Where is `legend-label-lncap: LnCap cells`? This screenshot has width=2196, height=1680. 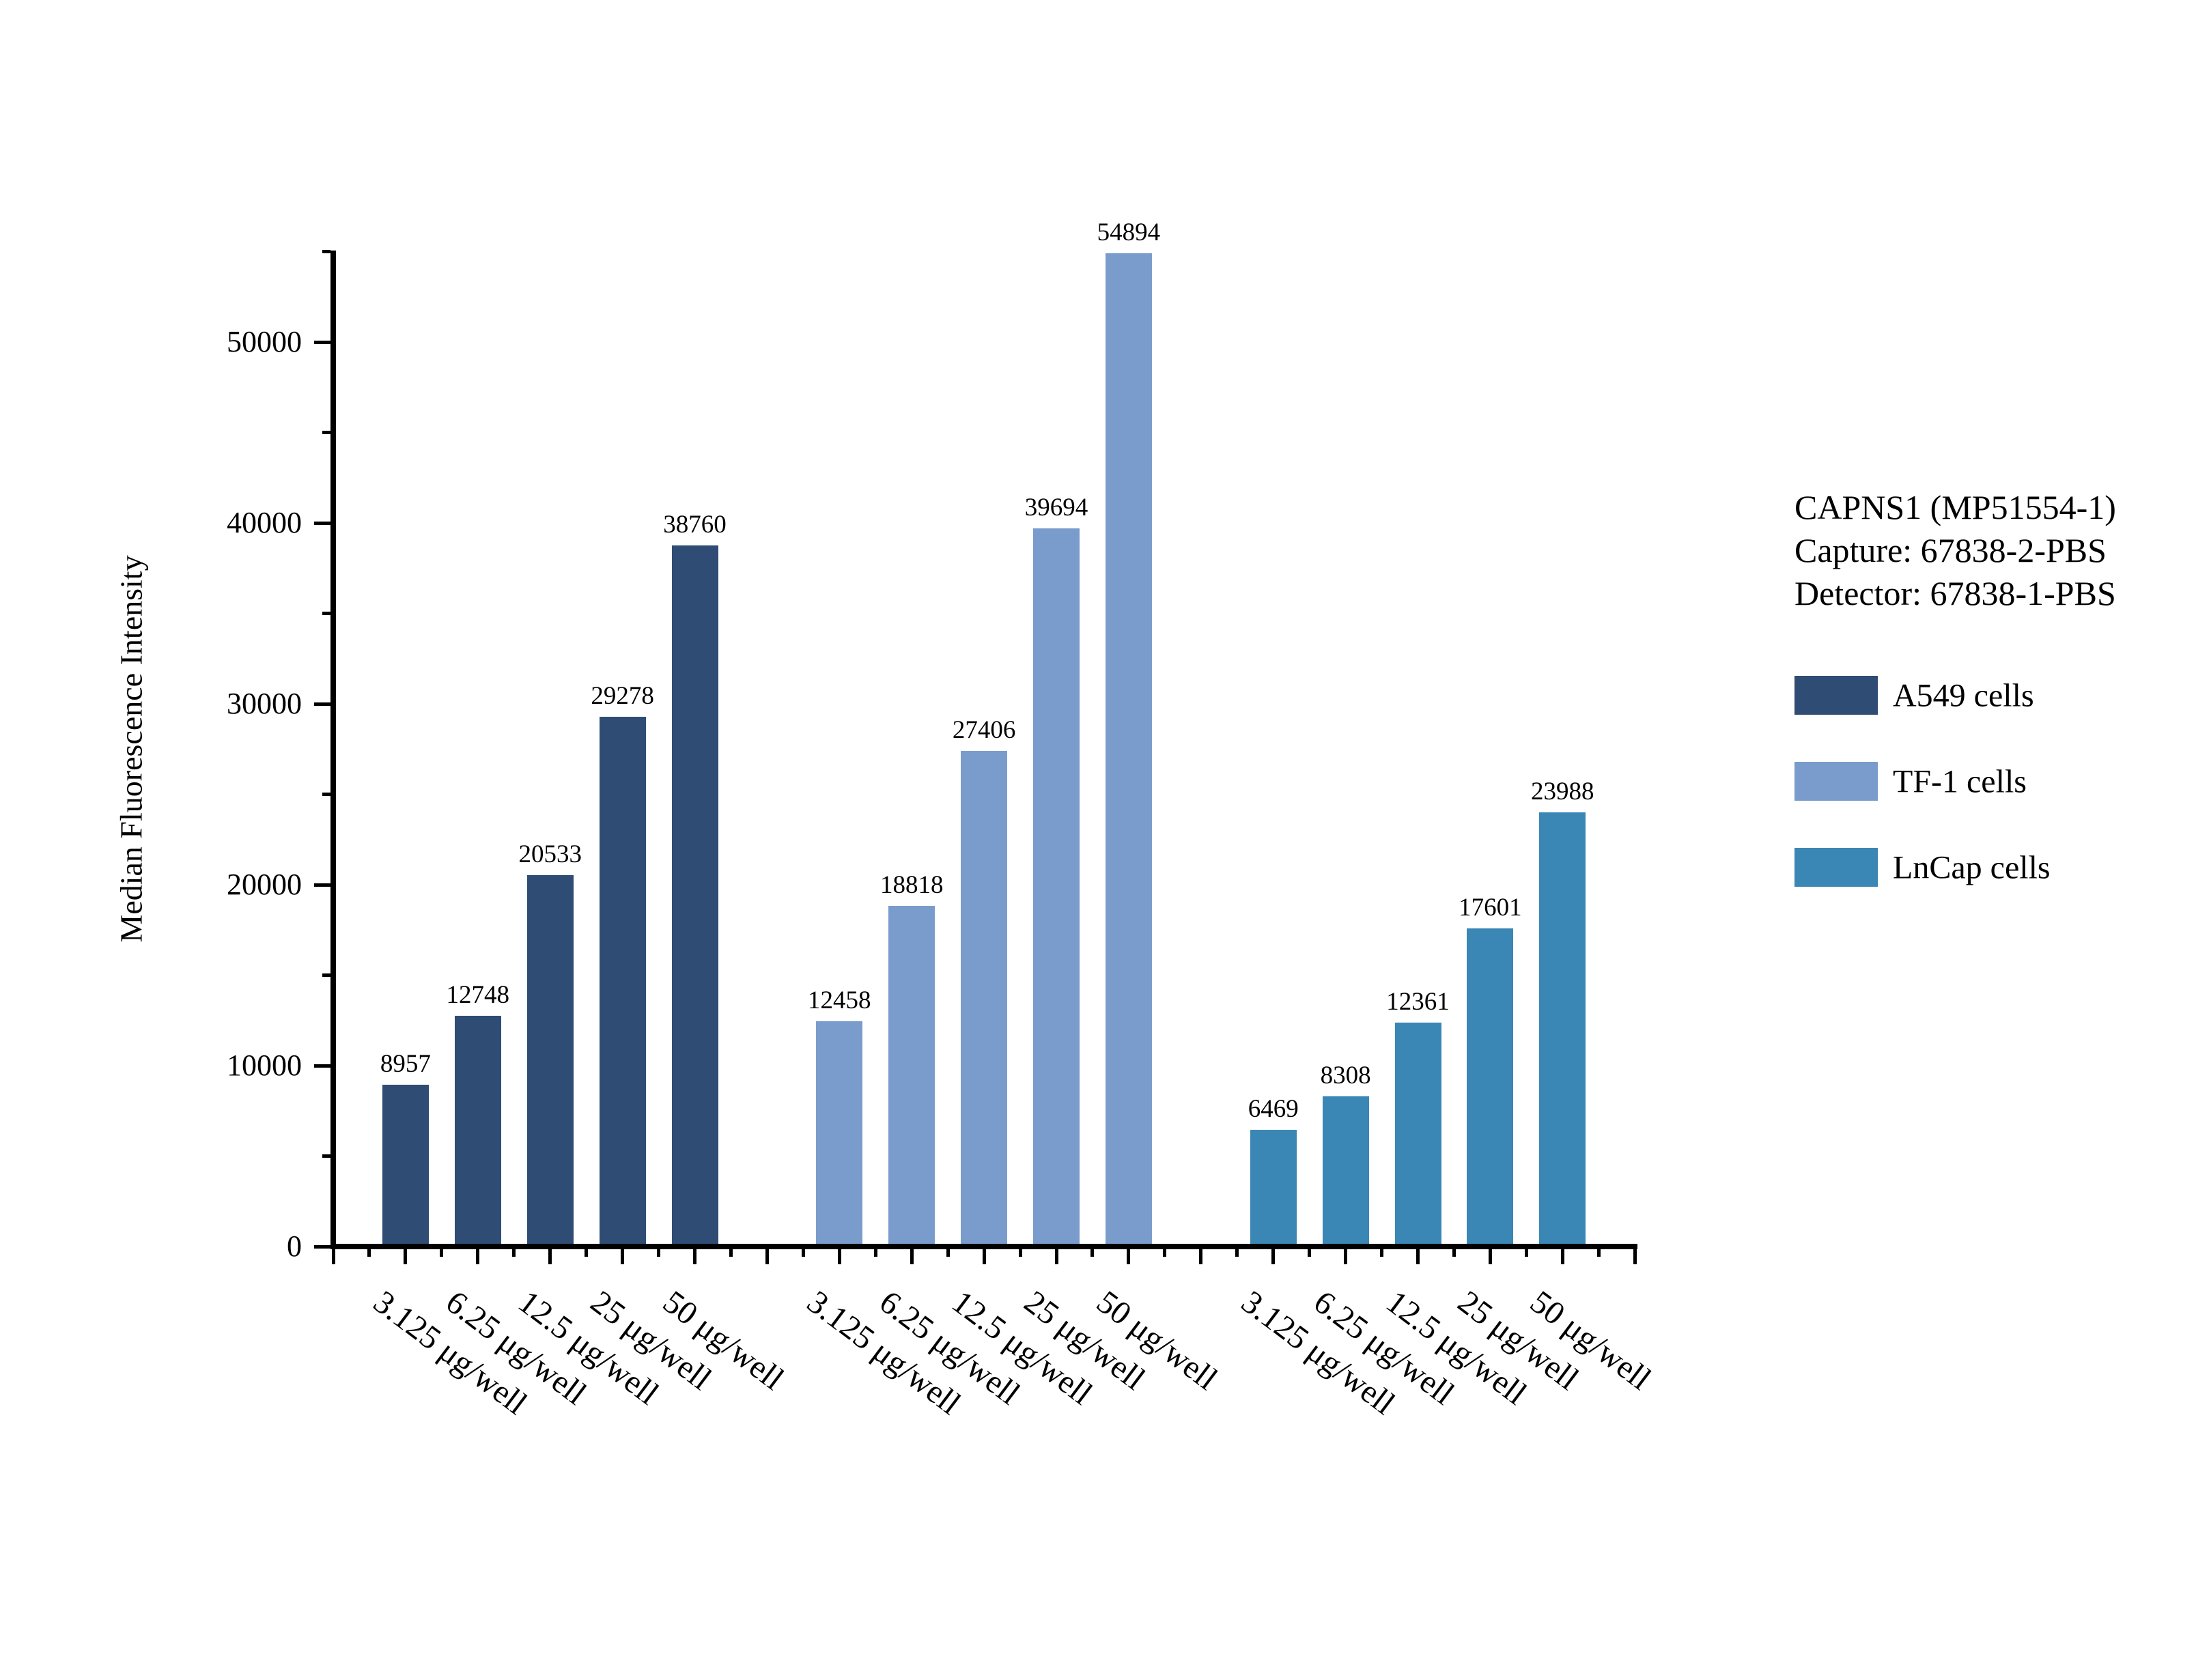 legend-label-lncap: LnCap cells is located at coordinates (1972, 867).